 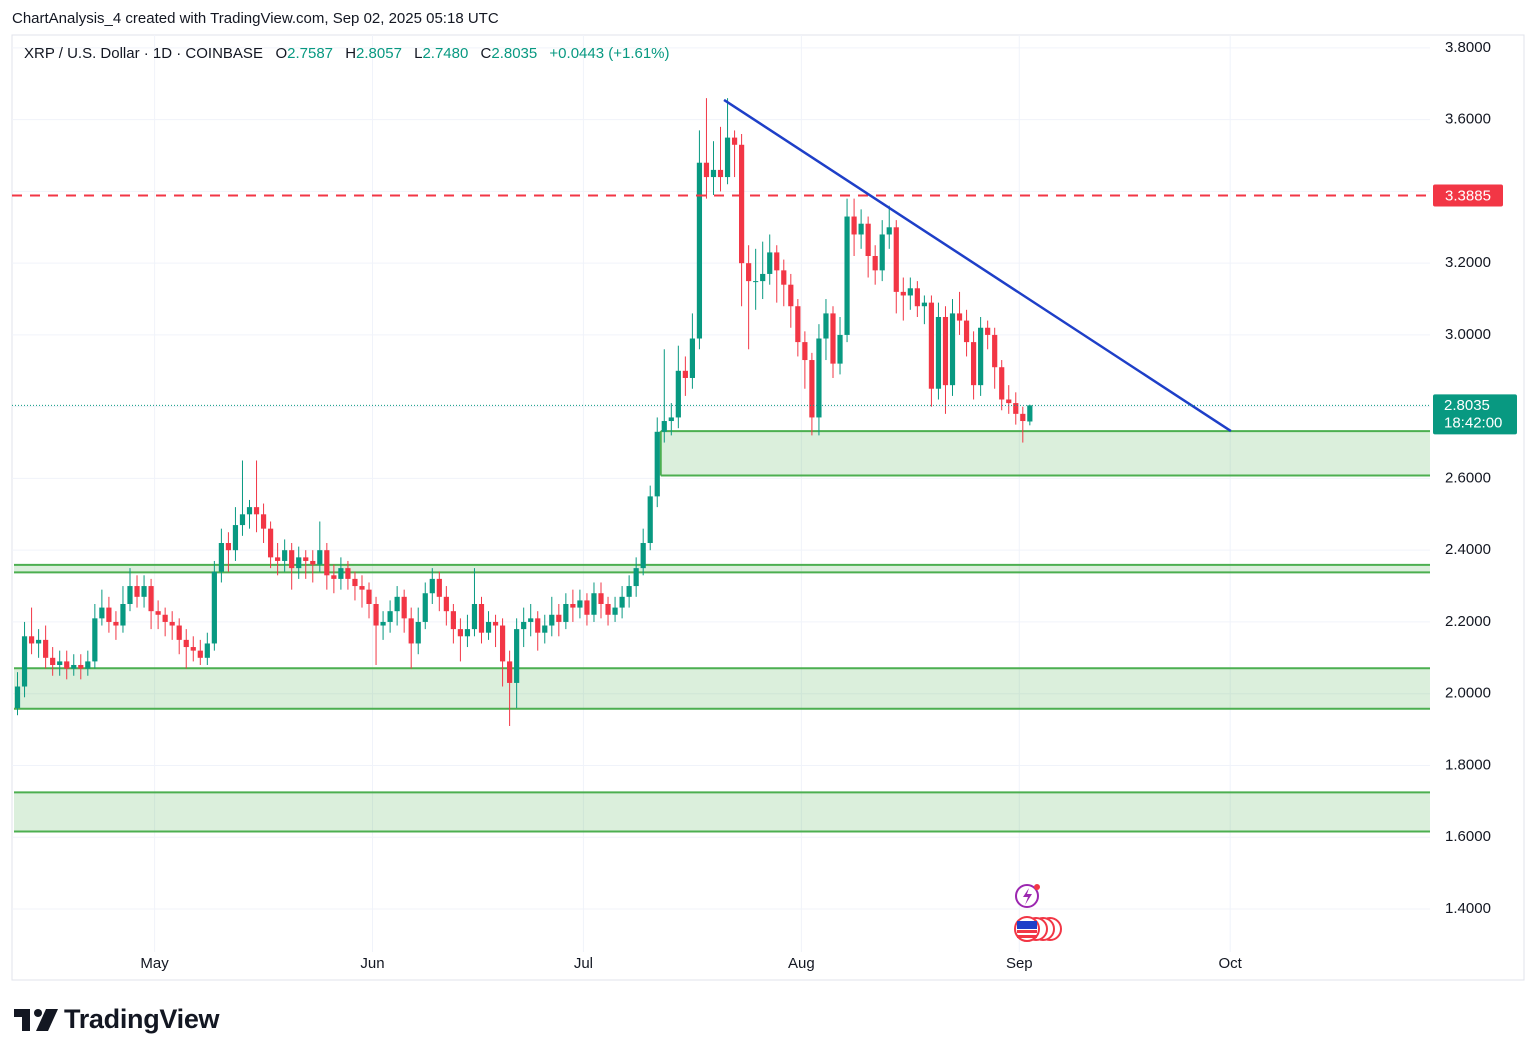 I want to click on ohlc-key: C, so click(x=486, y=53).